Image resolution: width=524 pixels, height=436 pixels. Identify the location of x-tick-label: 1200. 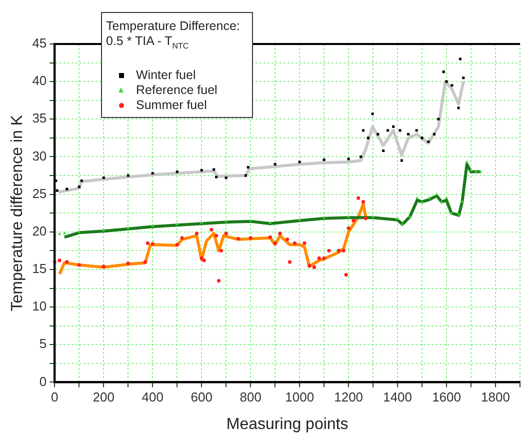
(349, 397).